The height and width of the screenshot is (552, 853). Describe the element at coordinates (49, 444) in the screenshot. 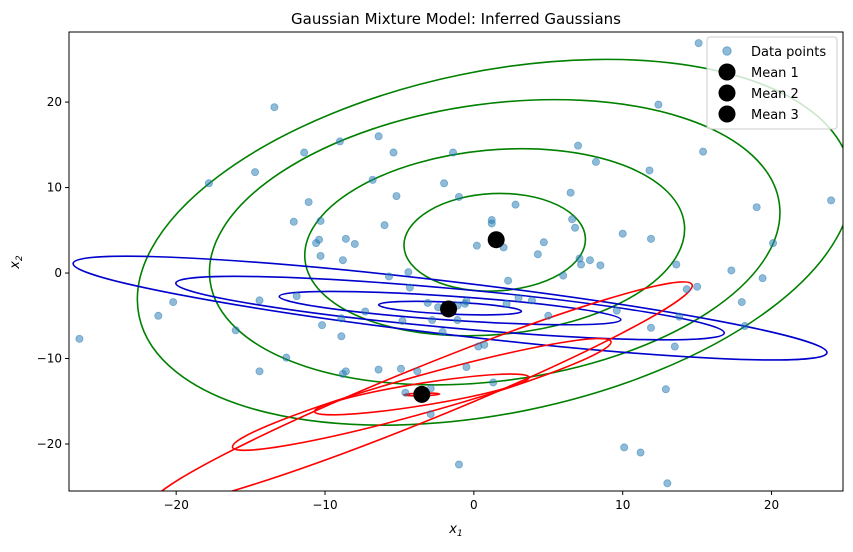

I see `y-tick-label: −20` at that location.